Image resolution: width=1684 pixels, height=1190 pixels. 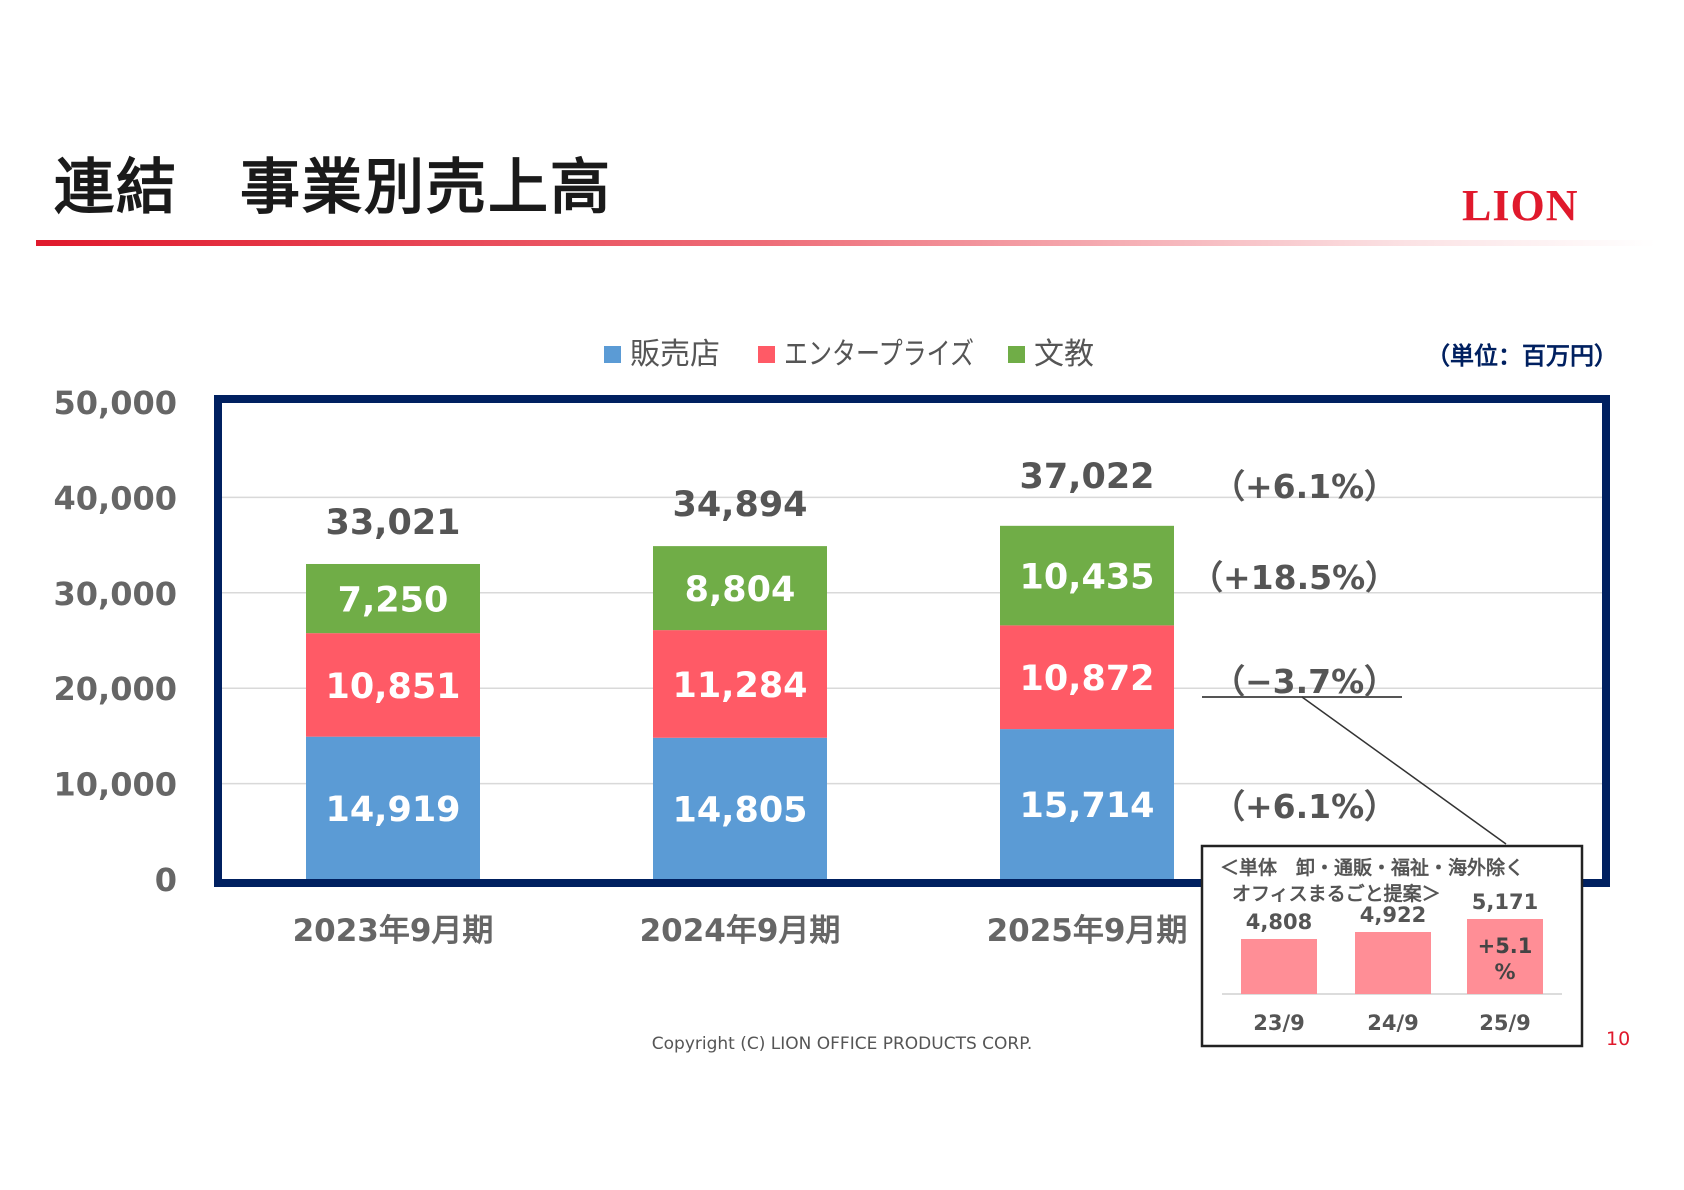 I want to click on bar-value-label: 14,919, so click(x=392, y=810).